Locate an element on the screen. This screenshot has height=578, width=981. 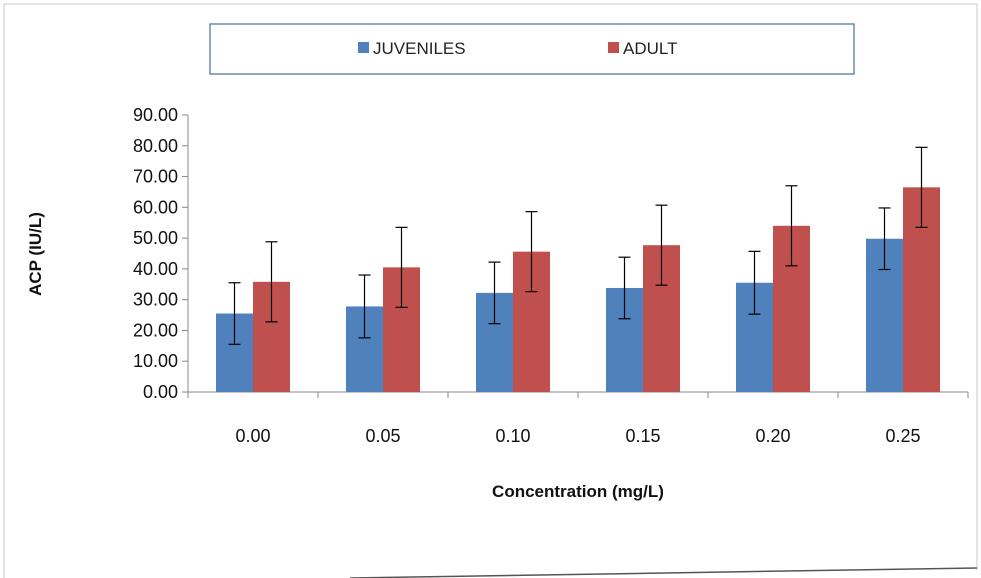
legend-box is located at coordinates (532, 49).